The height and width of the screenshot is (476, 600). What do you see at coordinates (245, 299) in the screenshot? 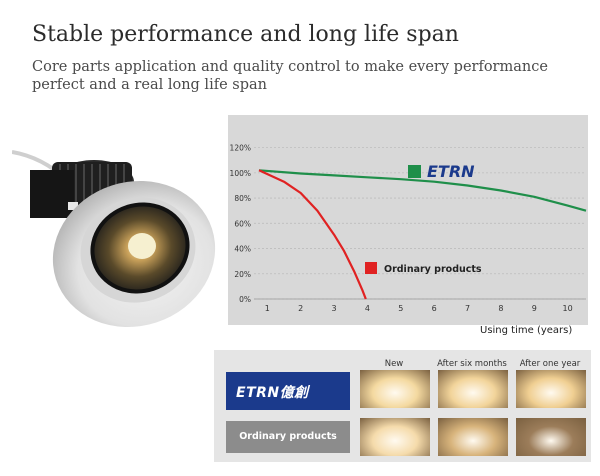
I see `y-tick-label: 0%` at bounding box center [245, 299].